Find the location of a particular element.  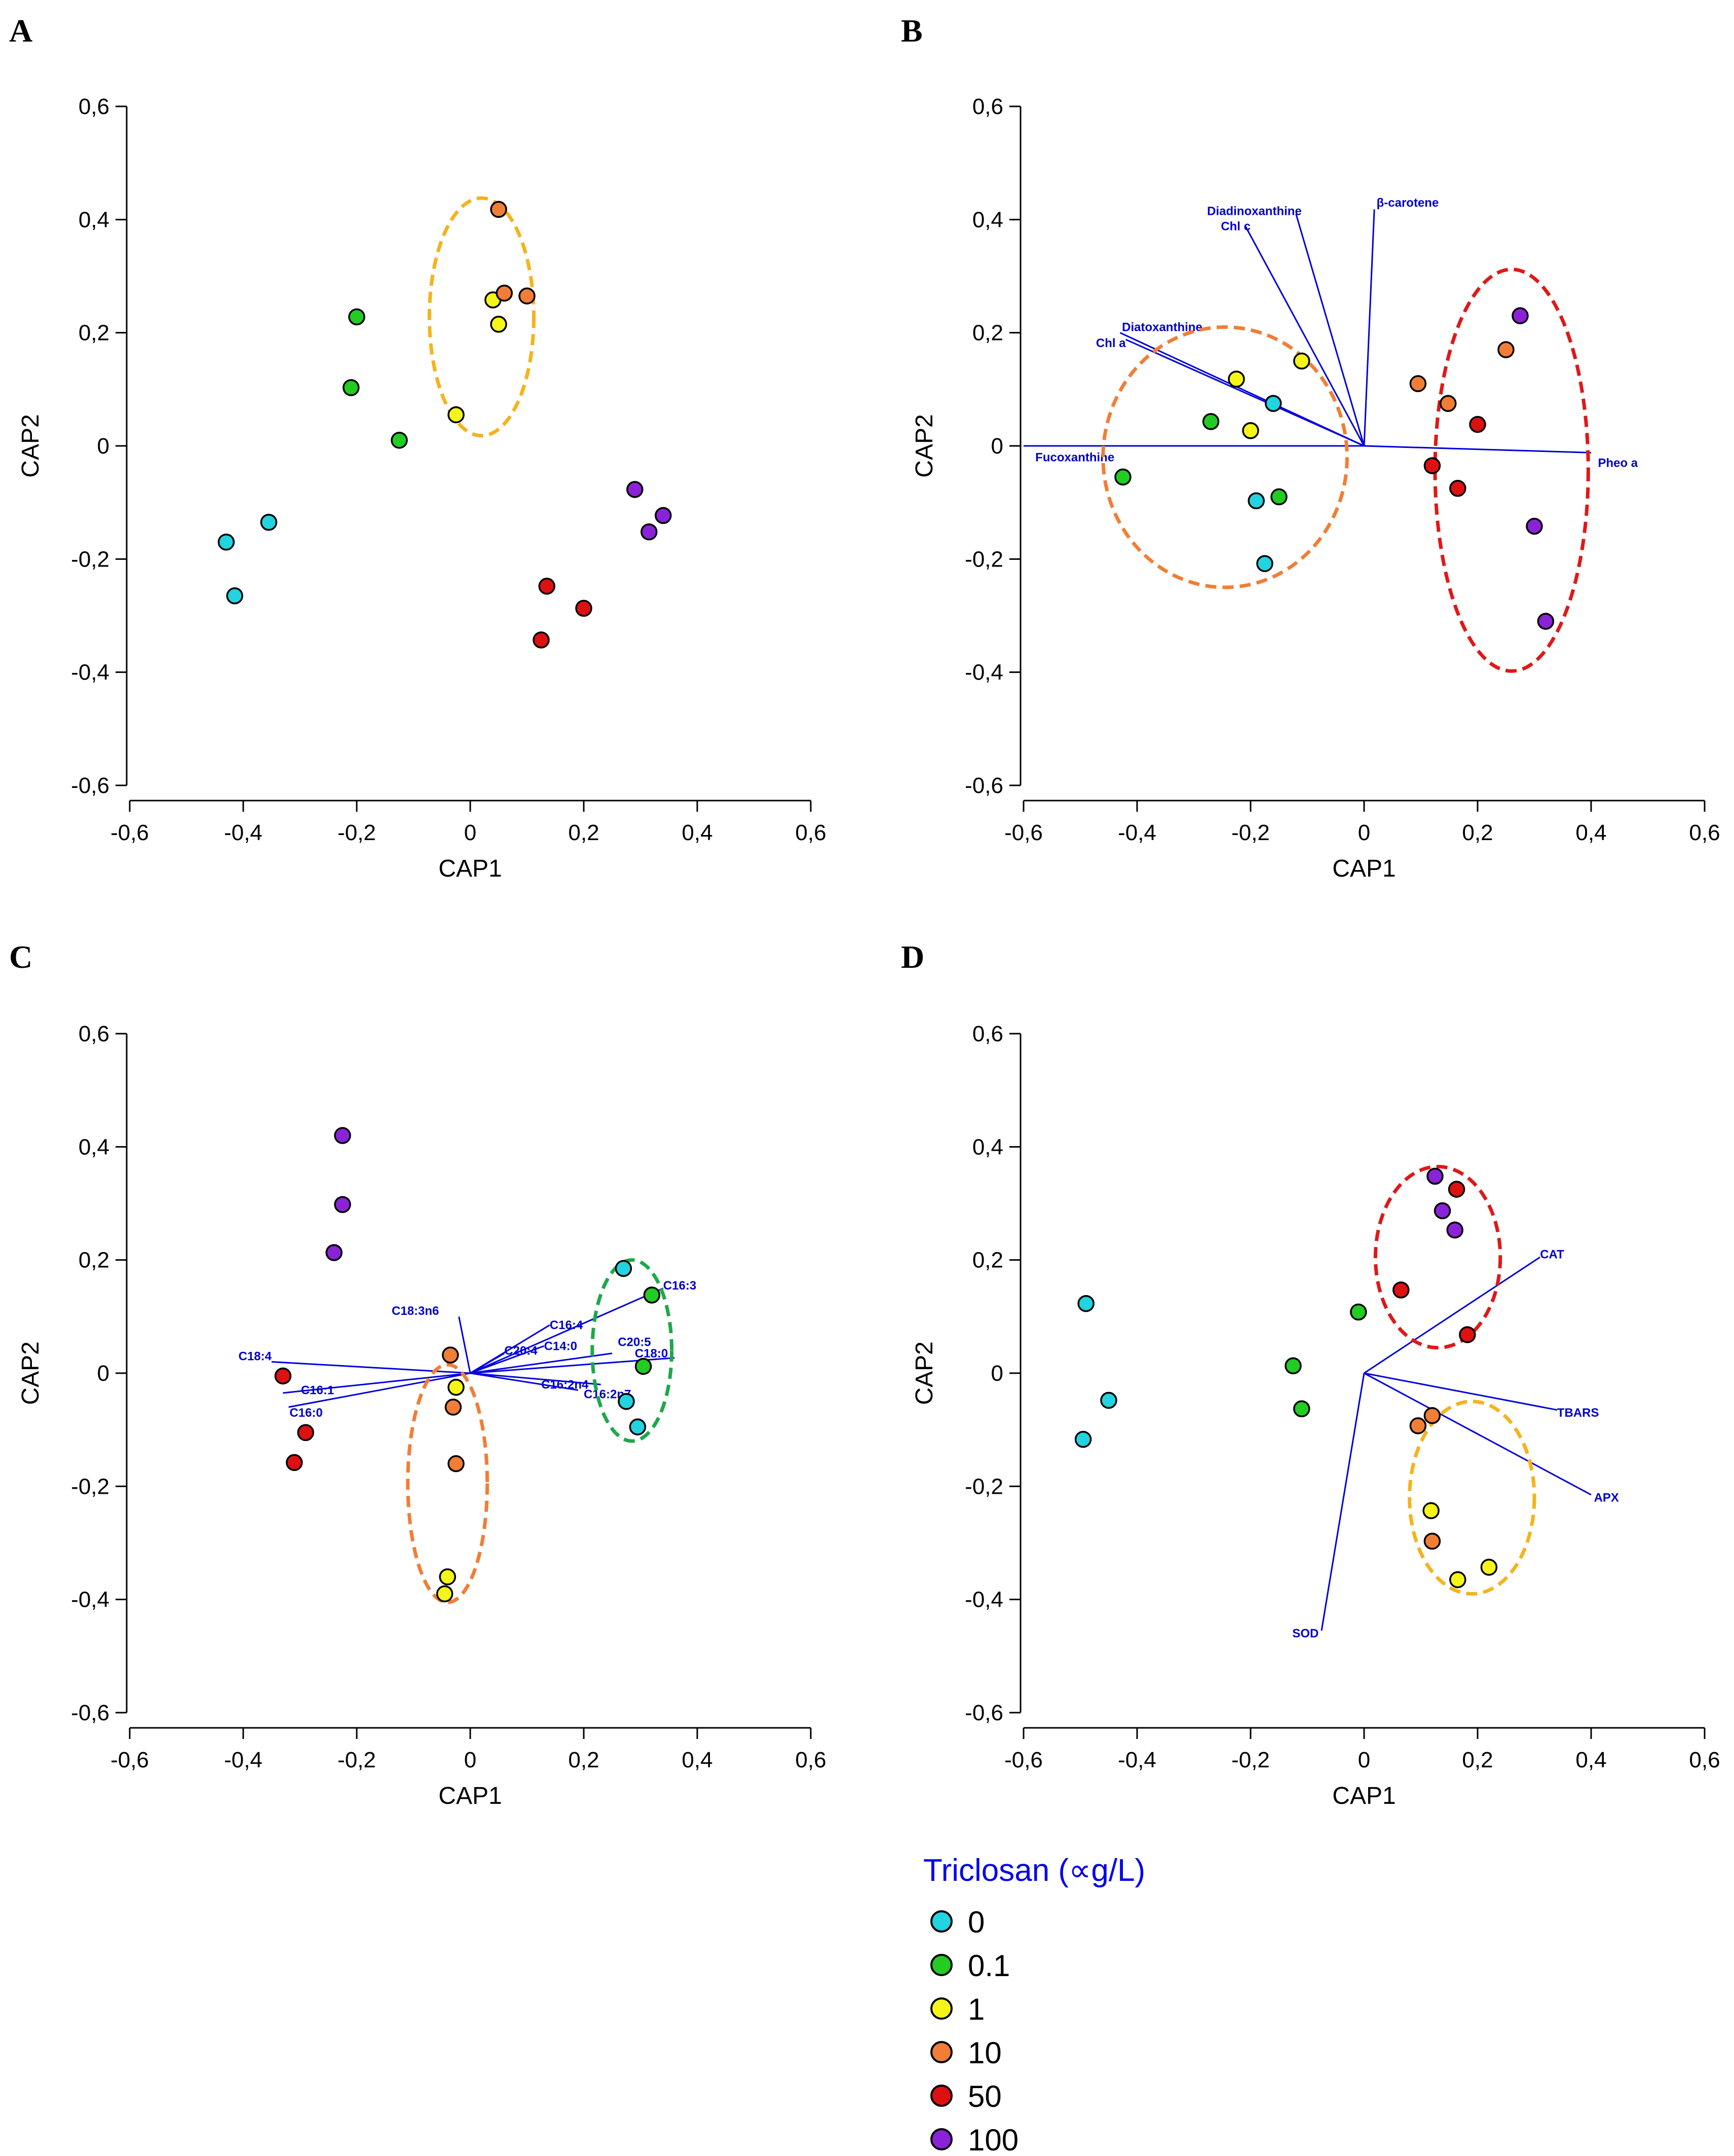

vector-label: C18:4 is located at coordinates (256, 1357).